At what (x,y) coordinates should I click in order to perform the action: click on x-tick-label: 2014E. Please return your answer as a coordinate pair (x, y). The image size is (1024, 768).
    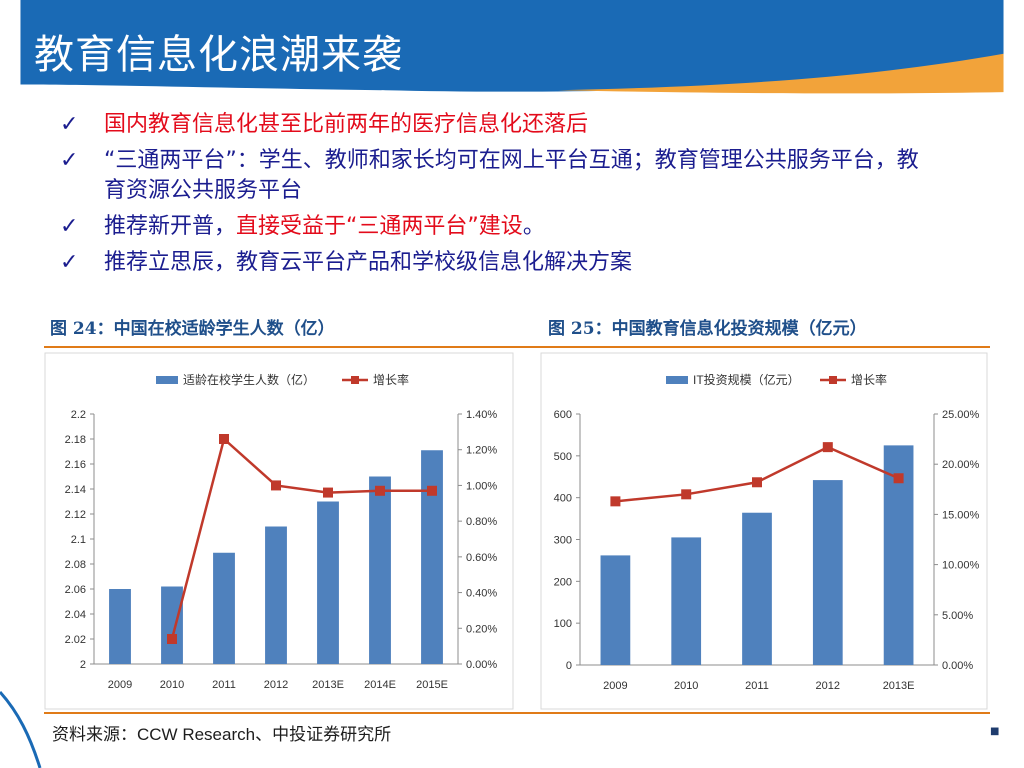
    Looking at the image, I should click on (380, 685).